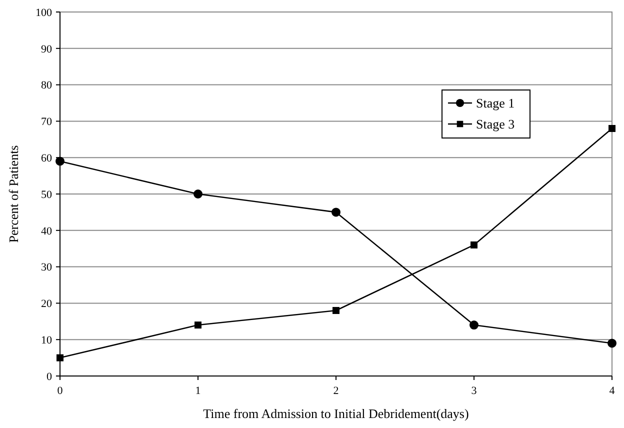 This screenshot has width=624, height=428. What do you see at coordinates (46, 86) in the screenshot?
I see `y-tick-label: 80` at bounding box center [46, 86].